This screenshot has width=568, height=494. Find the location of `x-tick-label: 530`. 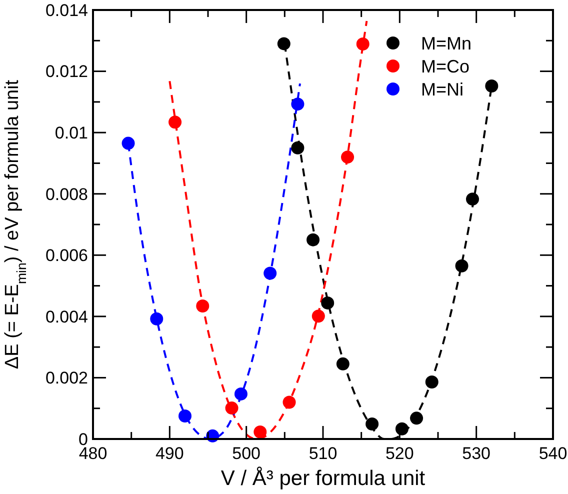

x-tick-label: 530 is located at coordinates (476, 453).